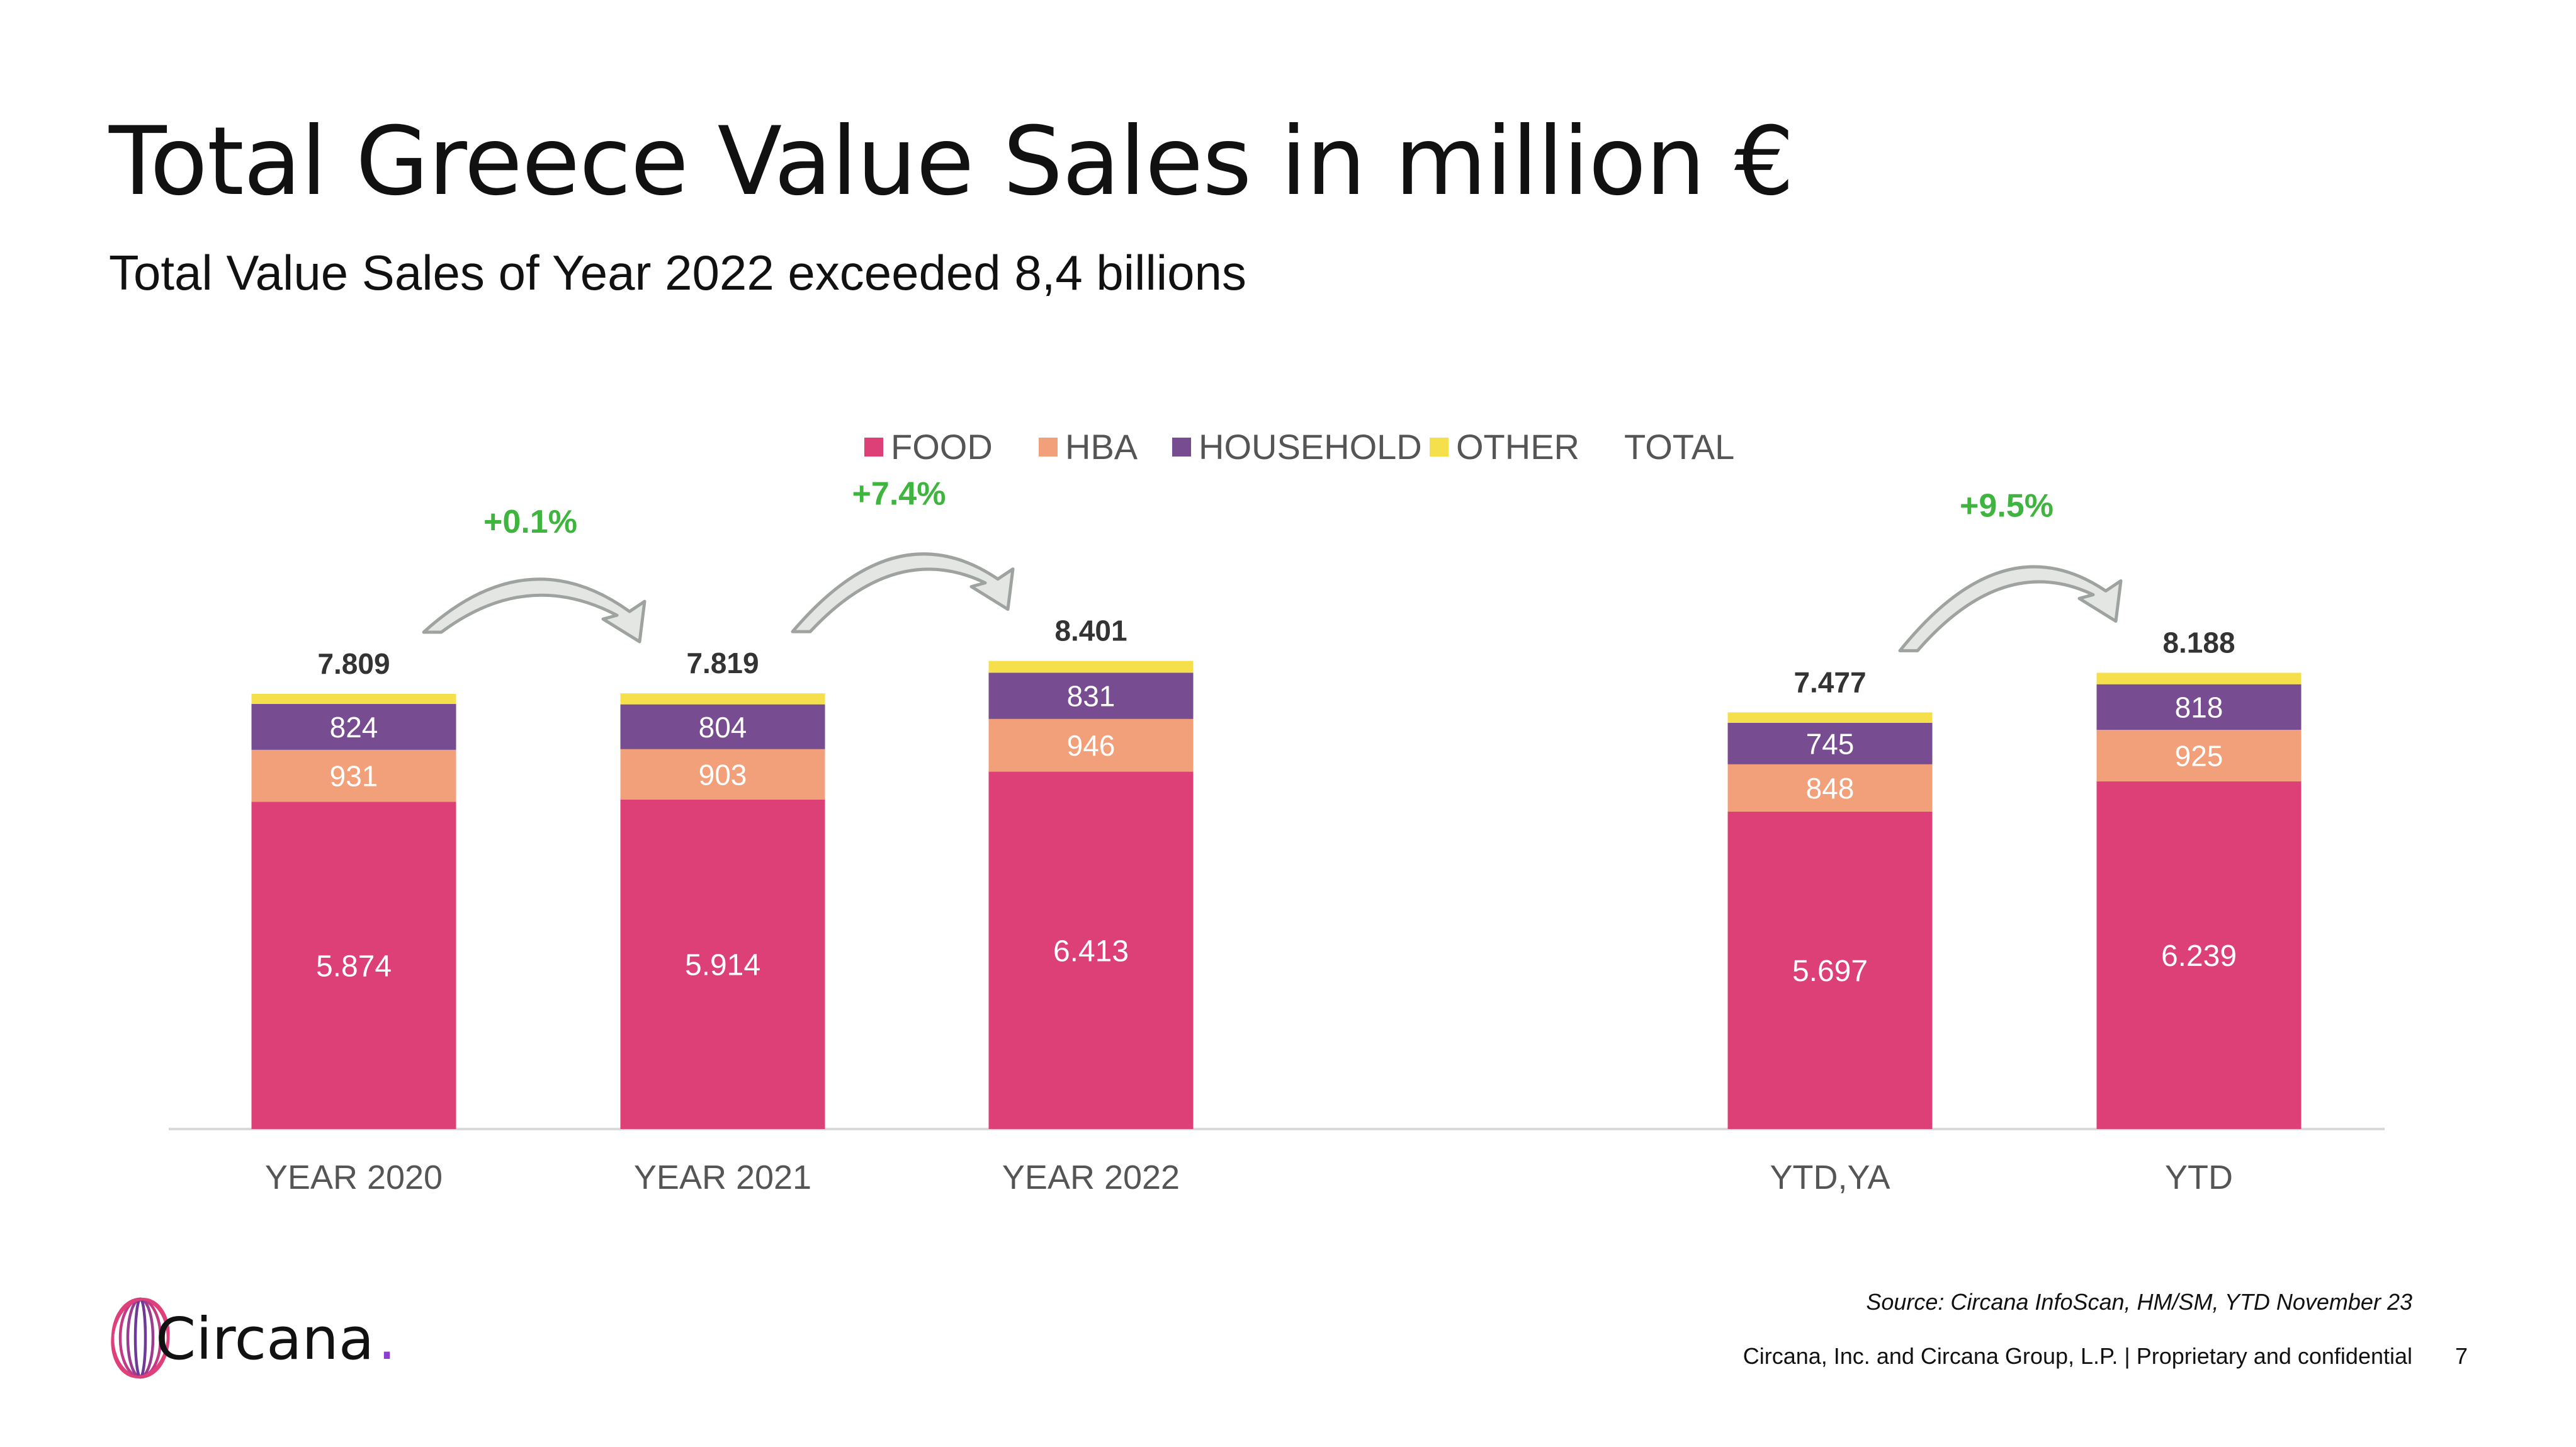 The image size is (2576, 1447). I want to click on legend-label-household: HOUSEHOLD, so click(1310, 447).